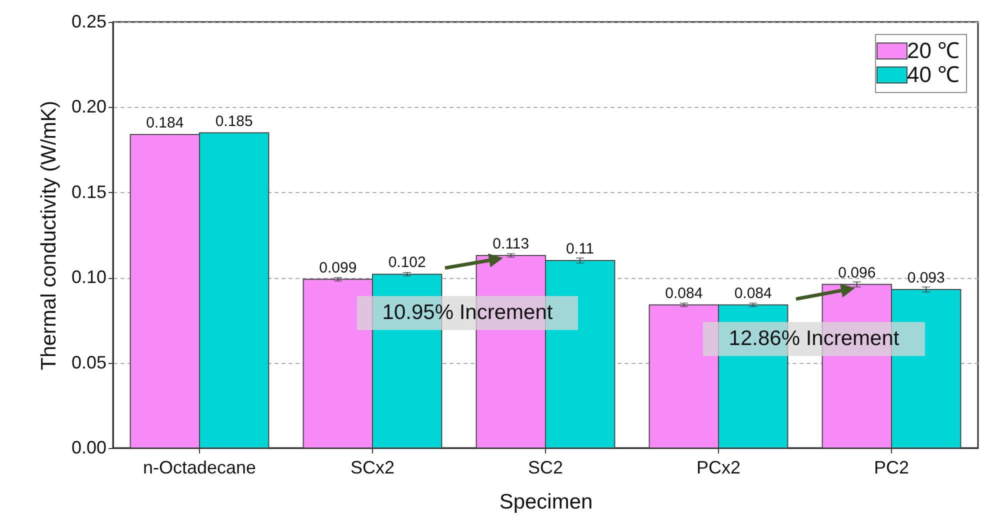 The width and height of the screenshot is (985, 528). What do you see at coordinates (546, 468) in the screenshot?
I see `x-tick-label: SC2` at bounding box center [546, 468].